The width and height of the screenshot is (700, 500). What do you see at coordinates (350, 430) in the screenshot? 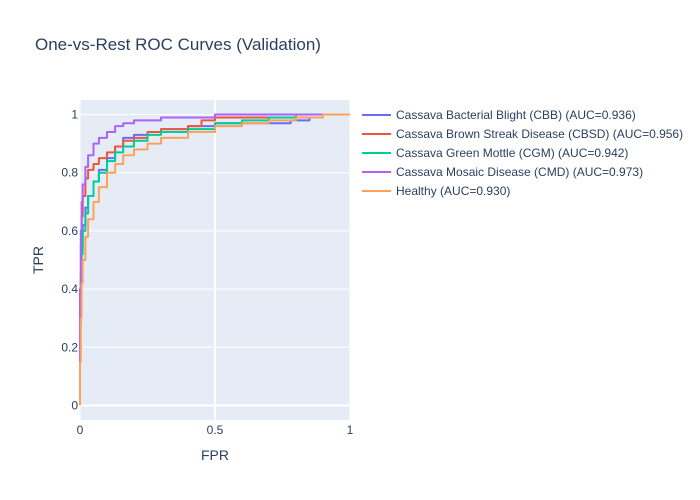
I see `x-tick-label: 1` at bounding box center [350, 430].